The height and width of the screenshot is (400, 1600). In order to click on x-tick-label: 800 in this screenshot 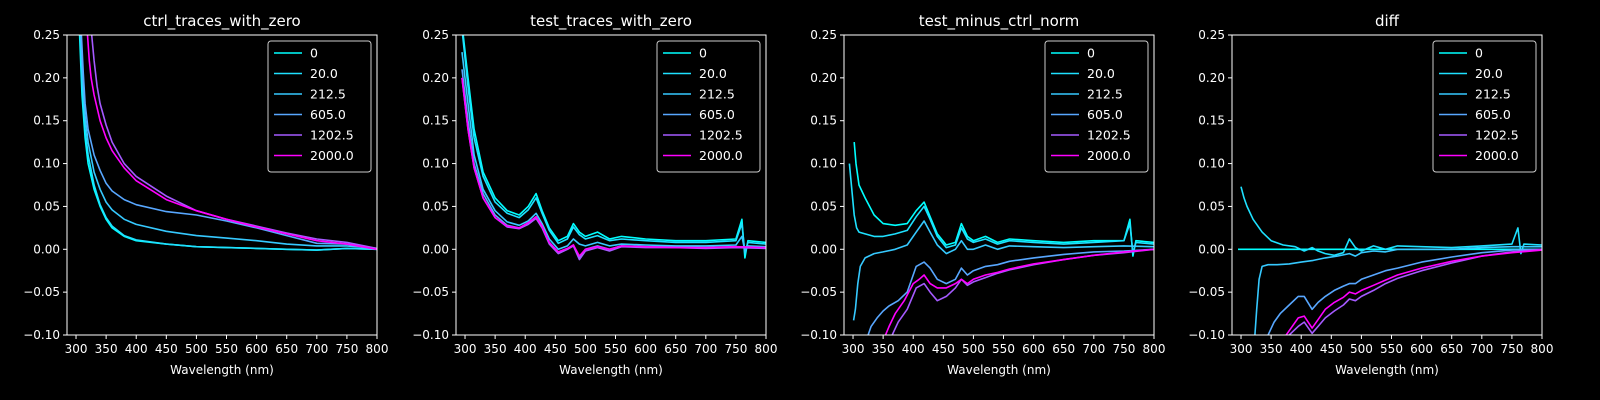, I will do `click(1154, 349)`.